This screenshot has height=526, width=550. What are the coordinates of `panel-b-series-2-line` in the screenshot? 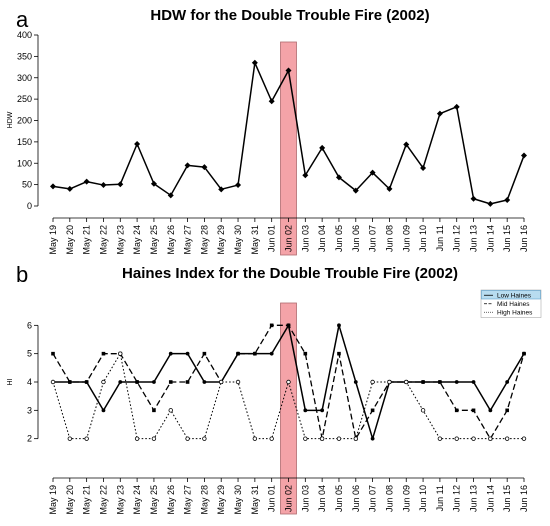 It's located at (288, 396).